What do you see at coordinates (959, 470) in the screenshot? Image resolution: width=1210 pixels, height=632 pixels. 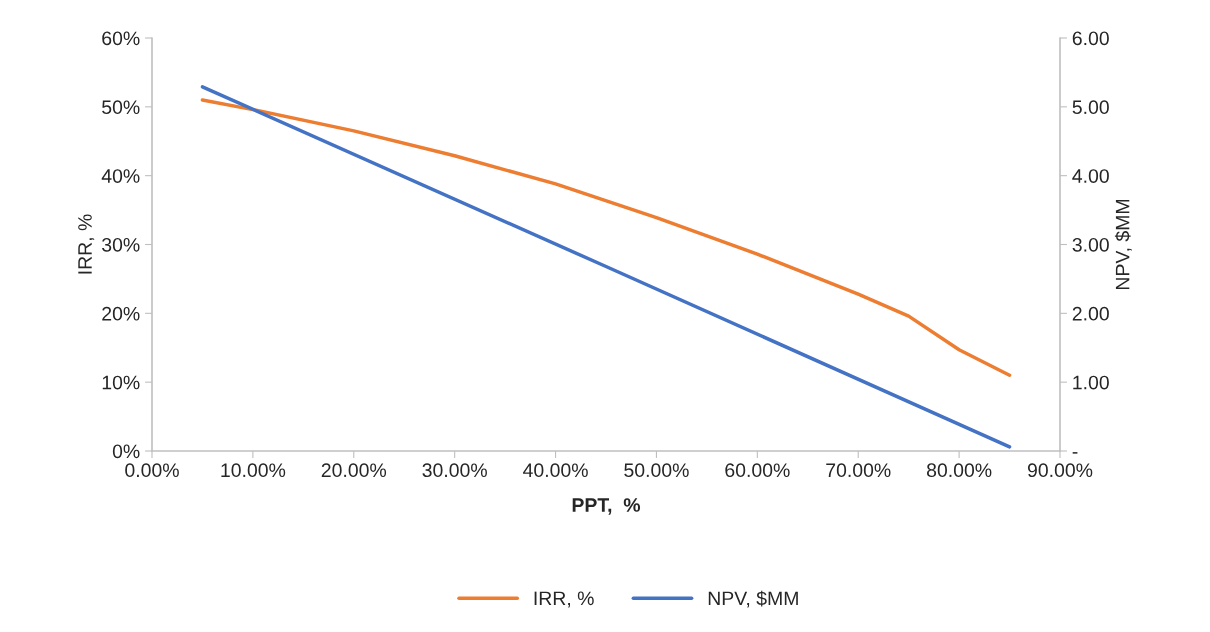 I see `x-tick-label: 80.00%` at bounding box center [959, 470].